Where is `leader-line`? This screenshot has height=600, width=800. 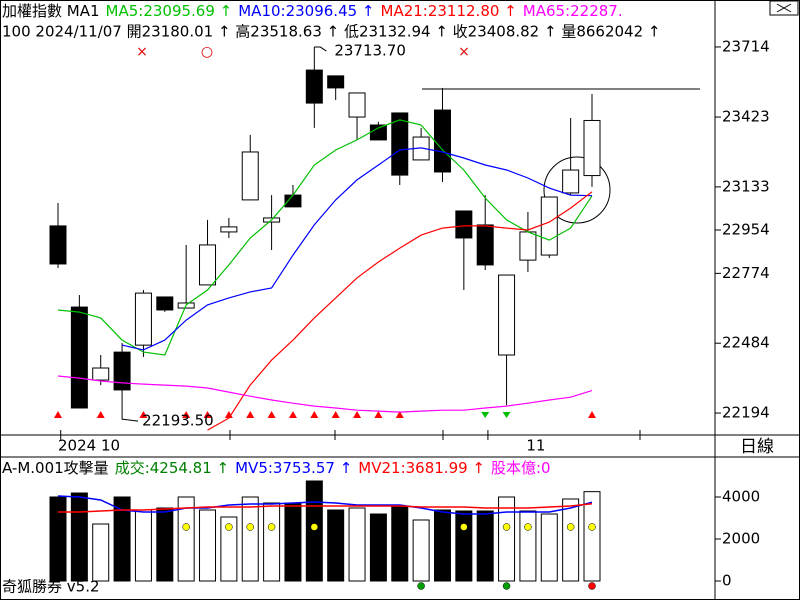
leader-line is located at coordinates (130, 417).